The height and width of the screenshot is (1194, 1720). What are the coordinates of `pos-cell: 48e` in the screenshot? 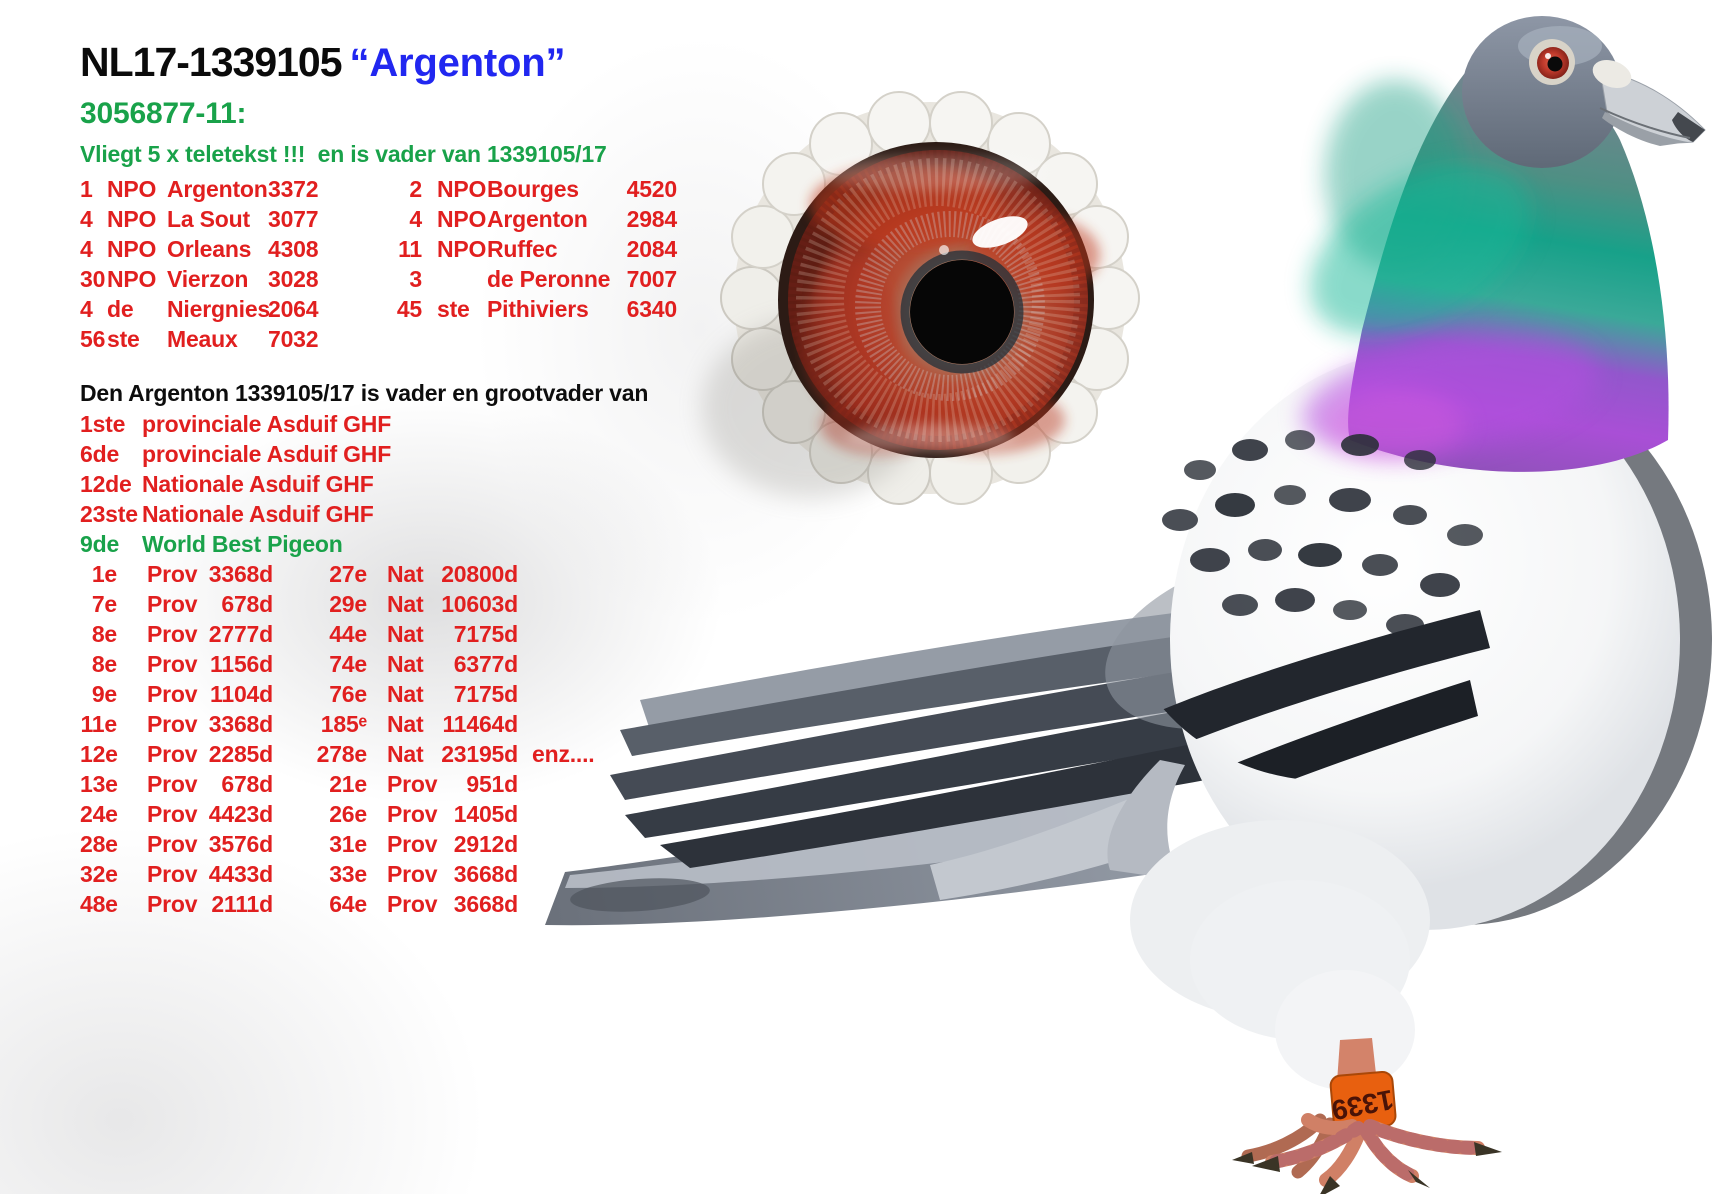 It's located at (99, 904).